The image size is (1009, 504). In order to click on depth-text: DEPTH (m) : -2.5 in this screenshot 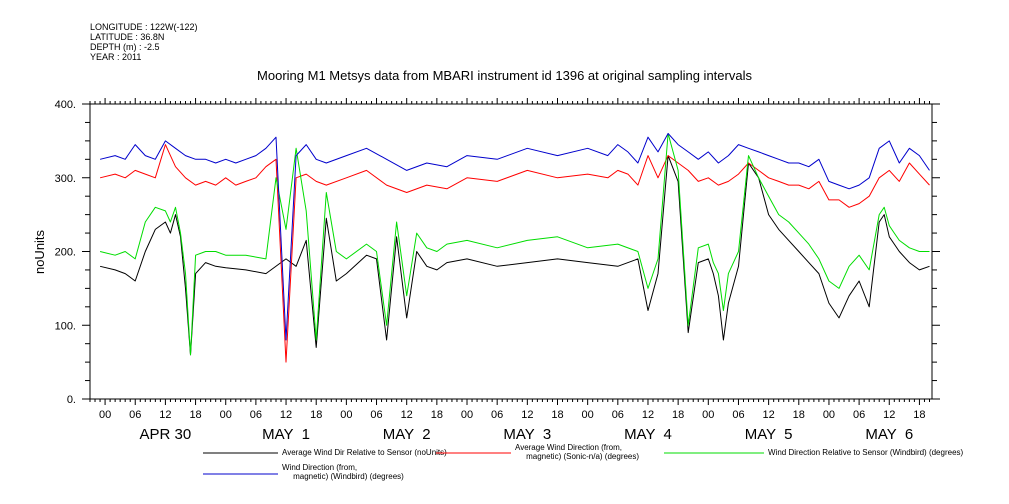, I will do `click(125, 47)`.